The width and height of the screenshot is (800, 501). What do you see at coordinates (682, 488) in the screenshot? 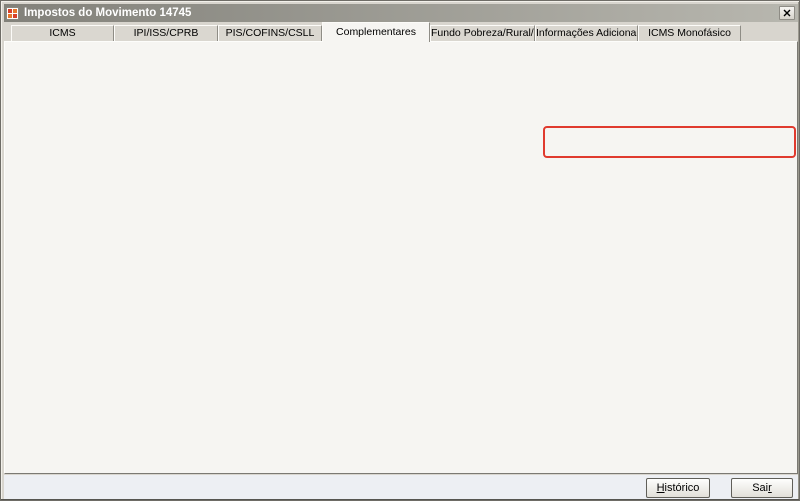
I see `historico-label: istórico` at bounding box center [682, 488].